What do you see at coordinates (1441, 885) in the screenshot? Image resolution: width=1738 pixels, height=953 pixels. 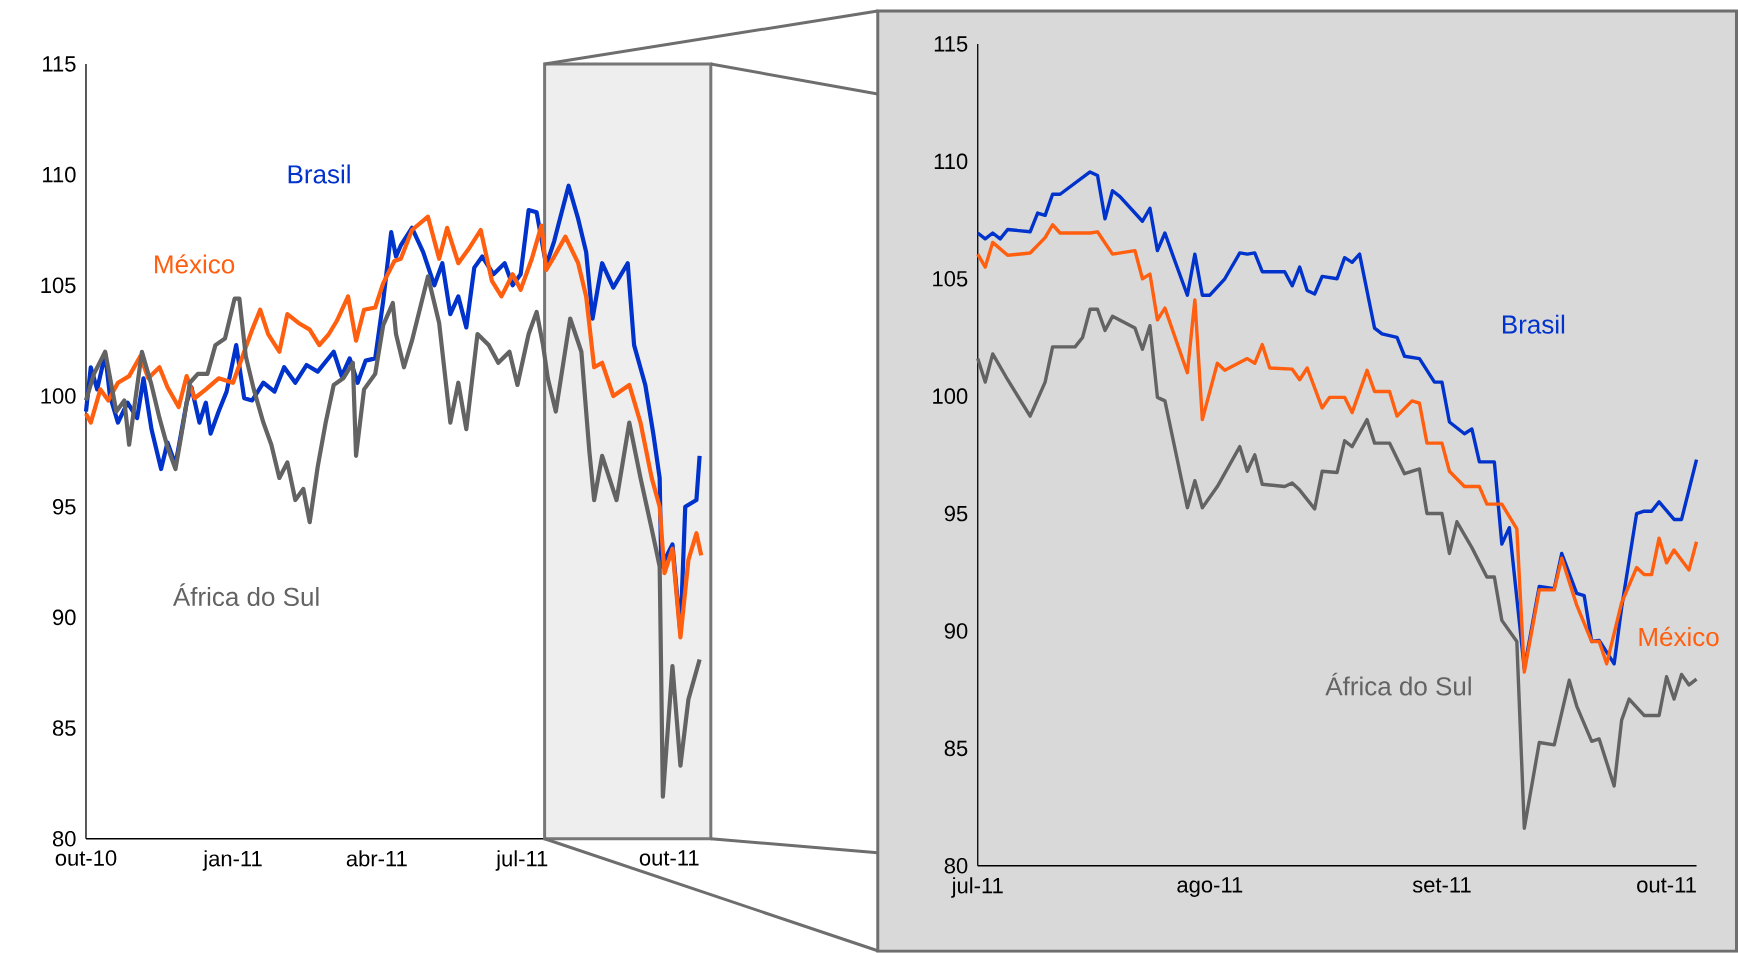 I see `x-tick-label: set-11` at bounding box center [1441, 885].